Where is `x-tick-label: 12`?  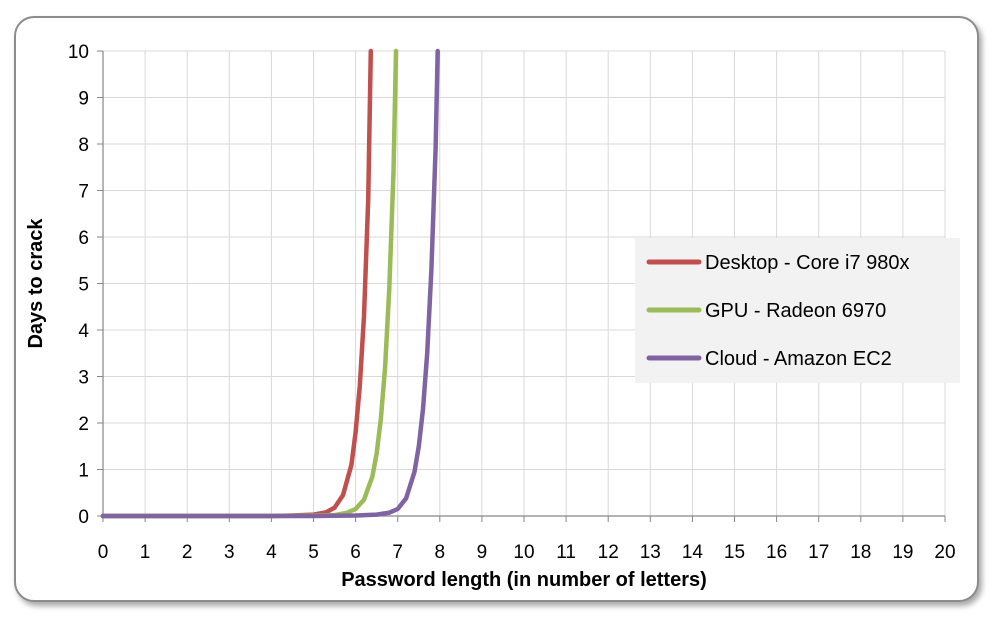 x-tick-label: 12 is located at coordinates (608, 552).